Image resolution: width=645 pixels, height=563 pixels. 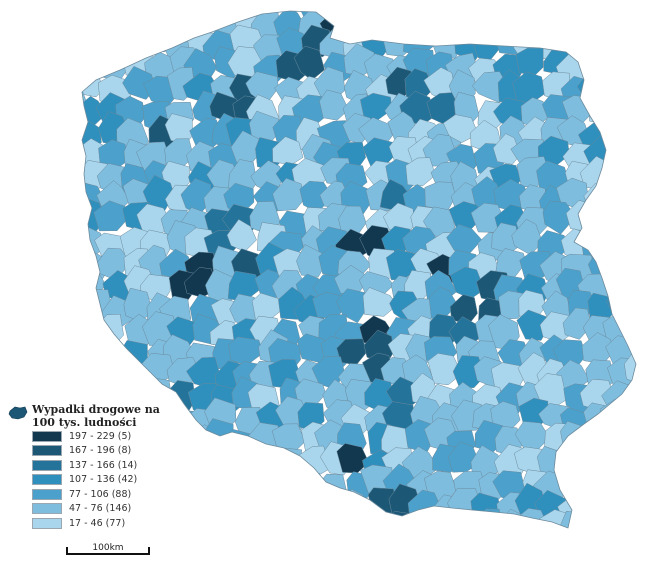 What do you see at coordinates (18, 413) in the screenshot?
I see `map-region-icon` at bounding box center [18, 413].